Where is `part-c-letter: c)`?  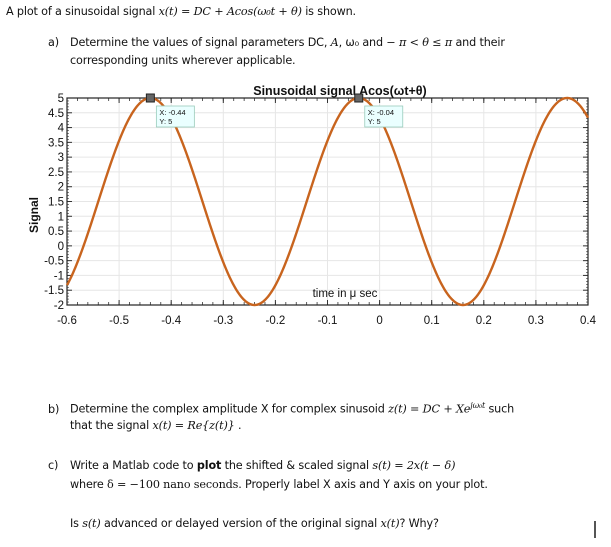
part-c-letter: c) is located at coordinates (53, 465).